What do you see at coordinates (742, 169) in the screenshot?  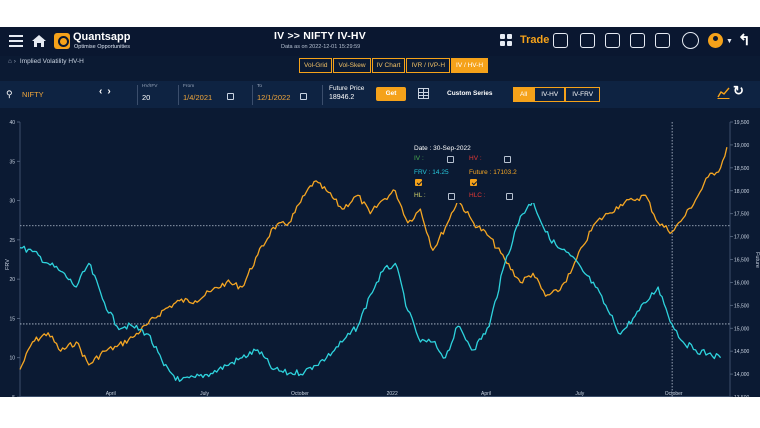 I see `right-tick-label: 18,500` at bounding box center [742, 169].